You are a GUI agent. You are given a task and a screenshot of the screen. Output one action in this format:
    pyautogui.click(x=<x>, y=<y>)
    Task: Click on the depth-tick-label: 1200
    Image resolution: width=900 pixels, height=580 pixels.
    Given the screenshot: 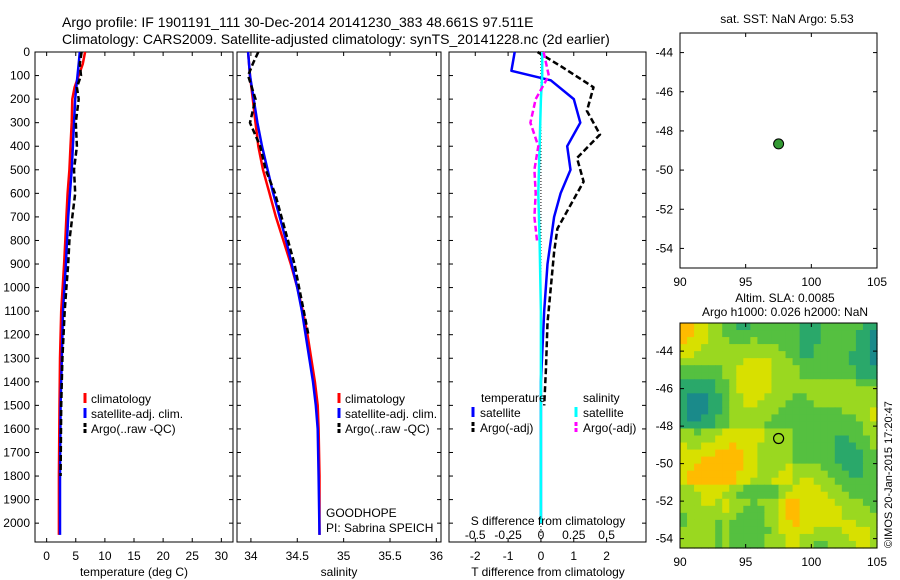 What is the action you would take?
    pyautogui.click(x=16, y=335)
    